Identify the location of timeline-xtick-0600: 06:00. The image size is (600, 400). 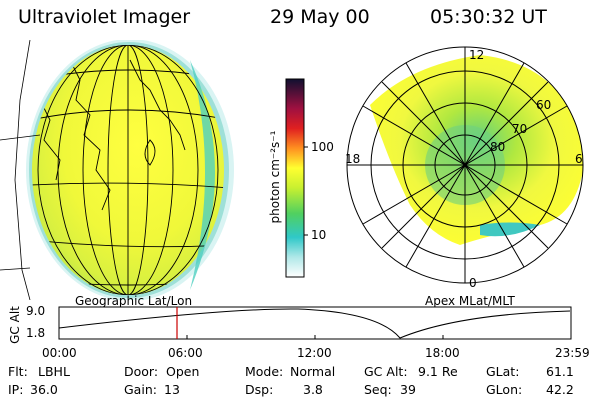
(185, 353).